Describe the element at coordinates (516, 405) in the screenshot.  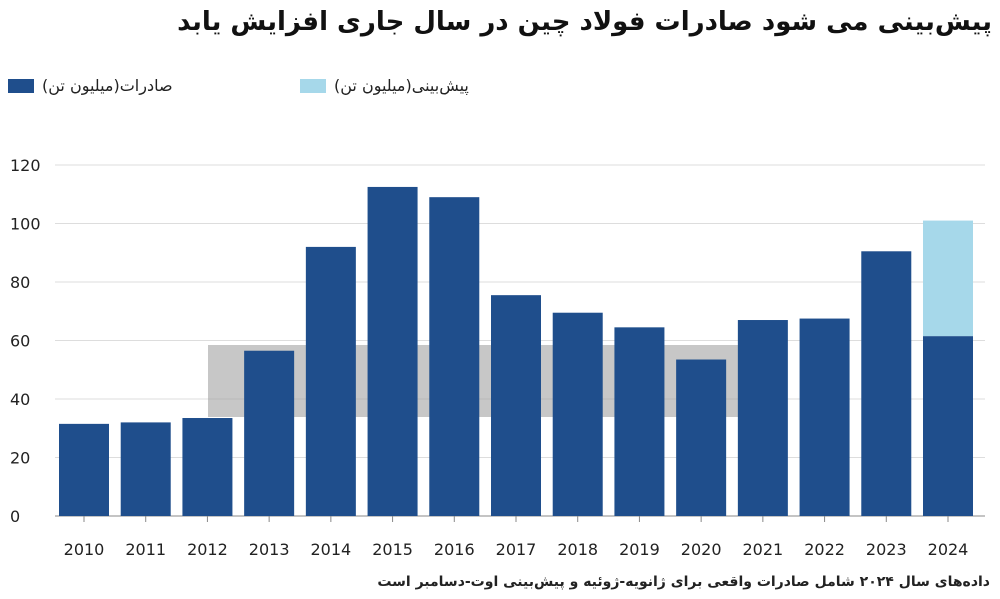
I see `bar-exports-2017` at that location.